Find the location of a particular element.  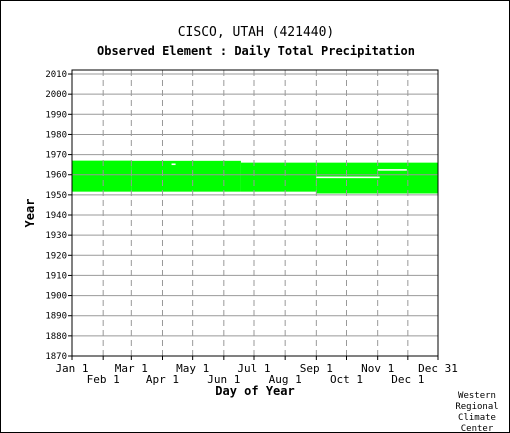

x-tick-label-jun-1: Jun 1 is located at coordinates (223, 379).